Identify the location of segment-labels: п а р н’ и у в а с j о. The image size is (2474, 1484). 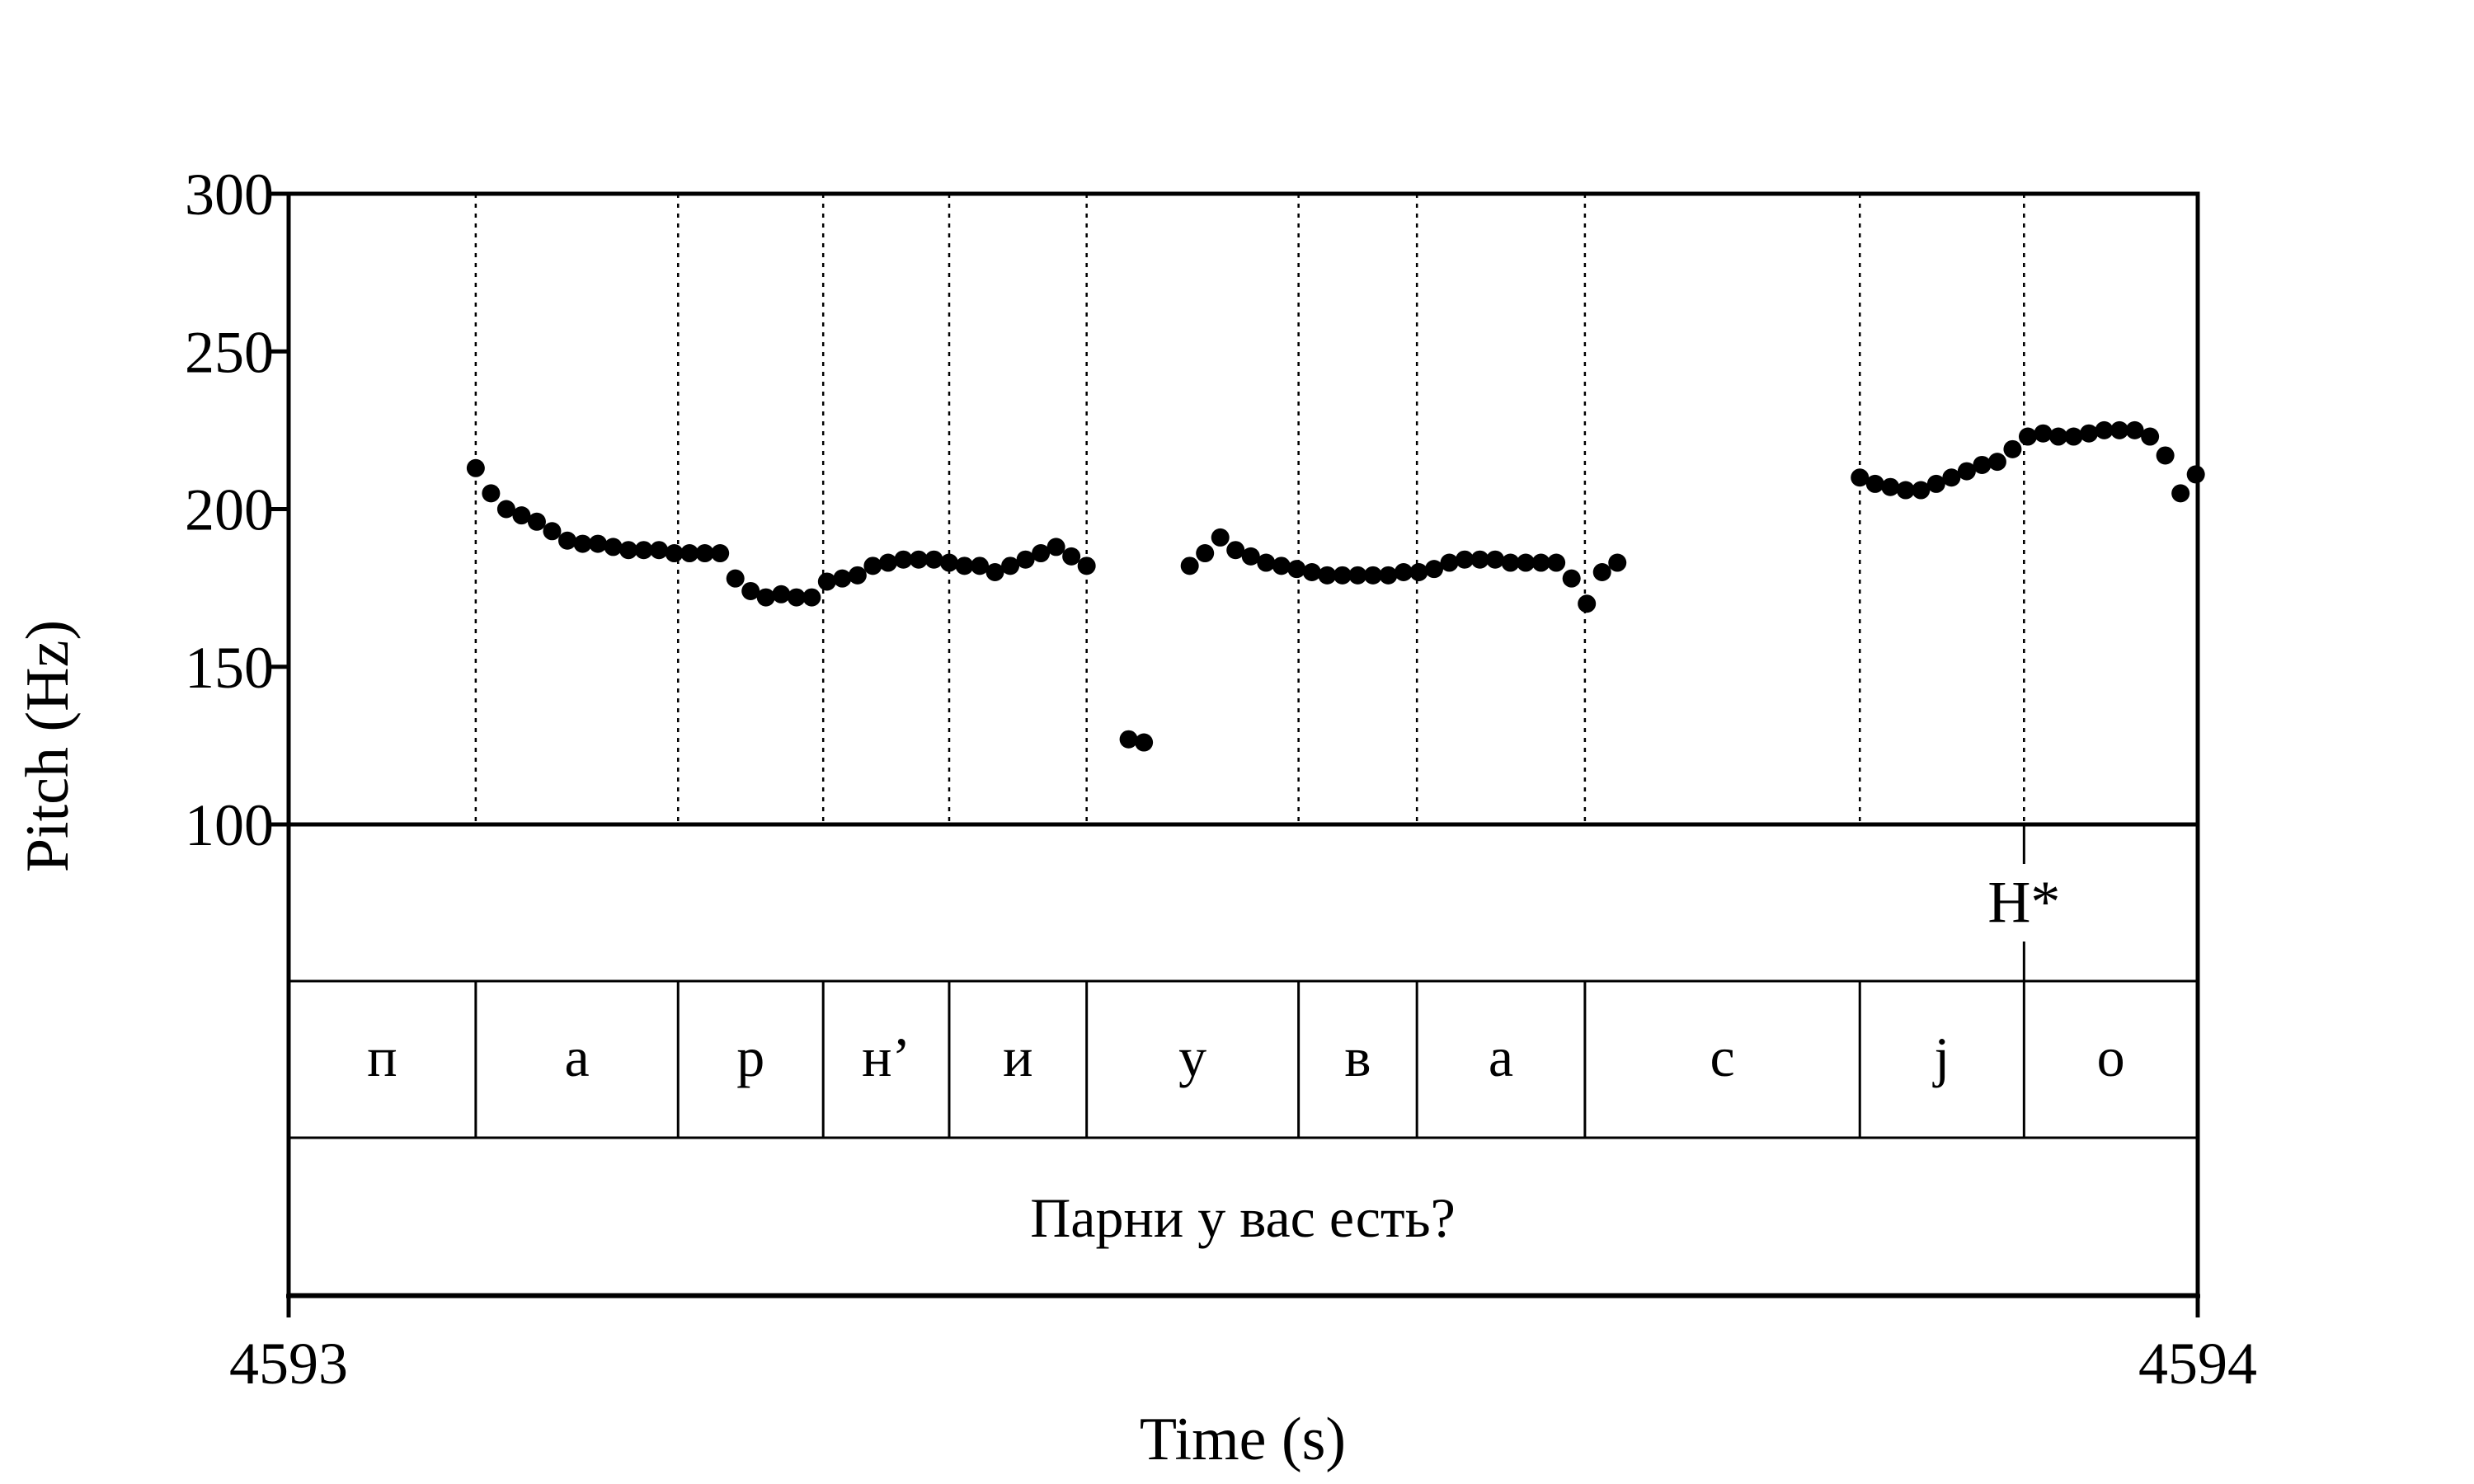
(1245, 1057).